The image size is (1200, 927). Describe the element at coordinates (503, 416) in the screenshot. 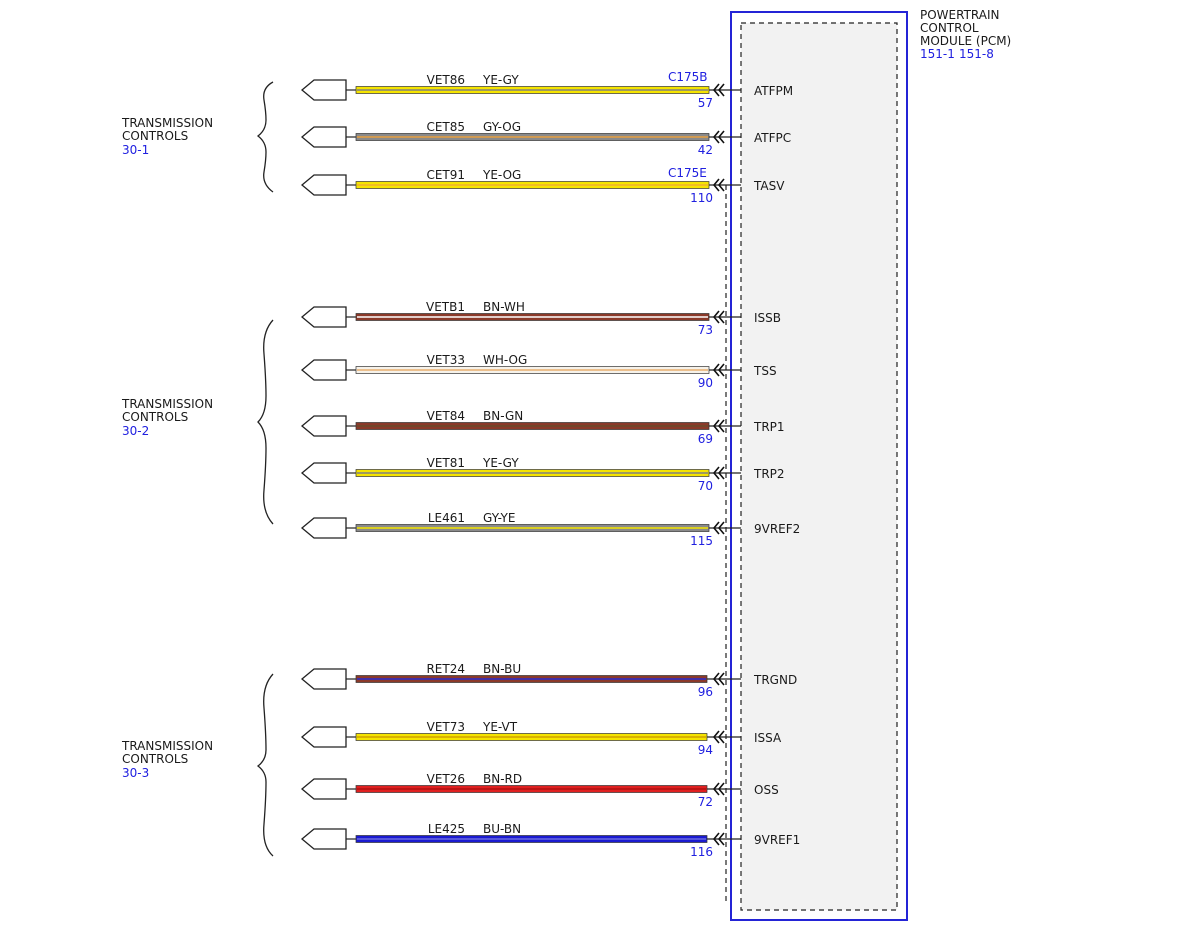

I see `wire-color-code: BN-GN` at that location.